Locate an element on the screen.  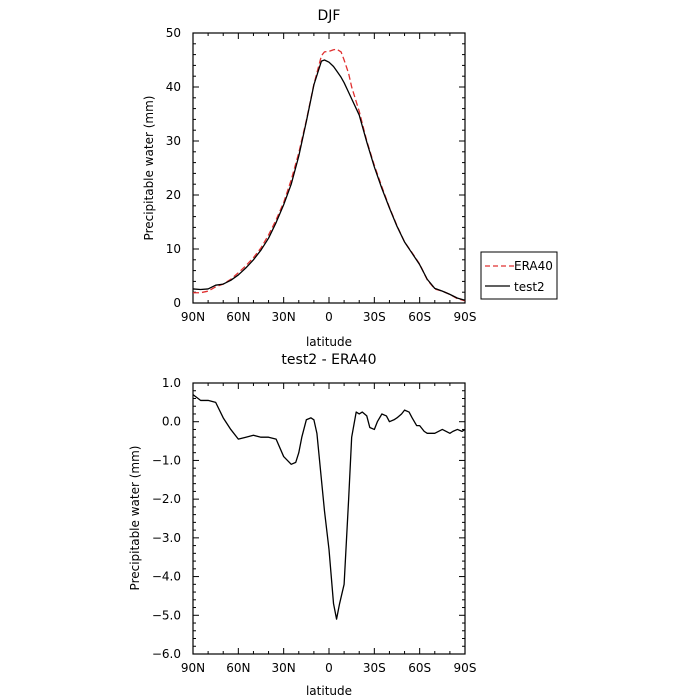
y-tick-label: 30 is located at coordinates (173, 141).